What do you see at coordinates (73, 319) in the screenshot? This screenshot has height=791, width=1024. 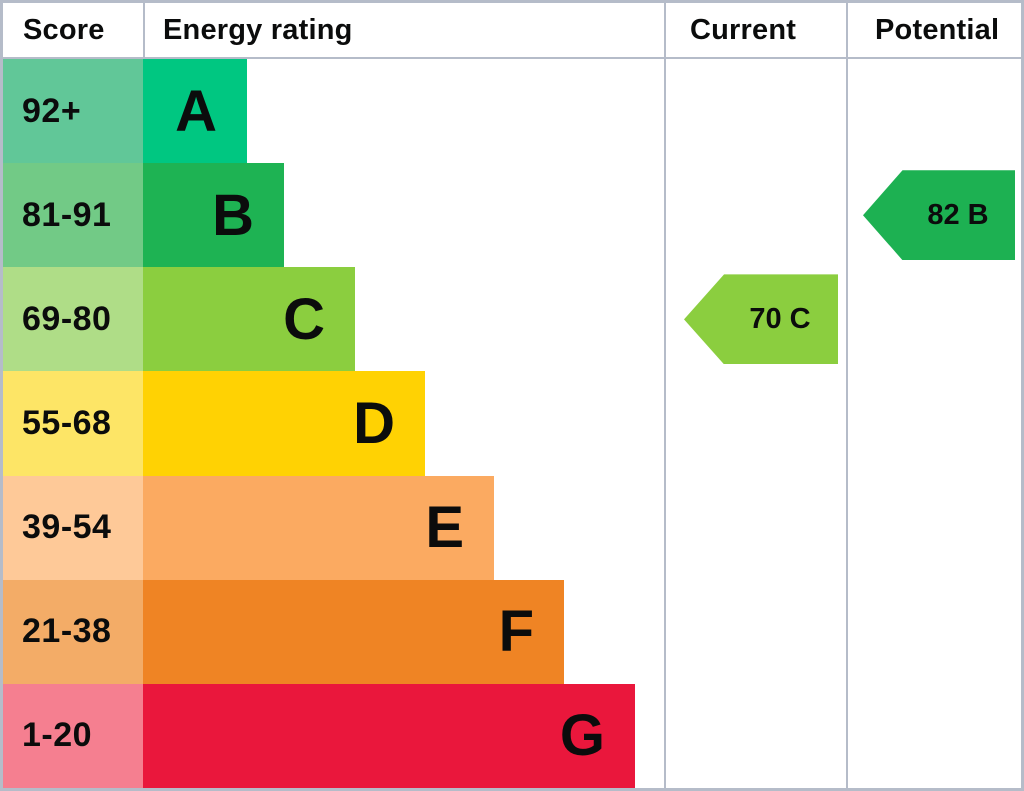 I see `score-range-c: 69-80` at bounding box center [73, 319].